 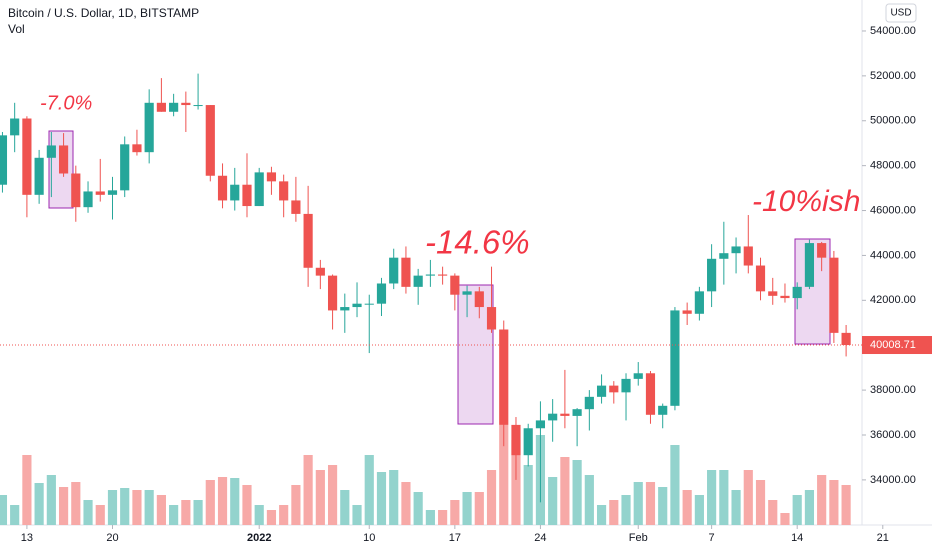 I want to click on y-tick-label: 52000.00, so click(x=893, y=76).